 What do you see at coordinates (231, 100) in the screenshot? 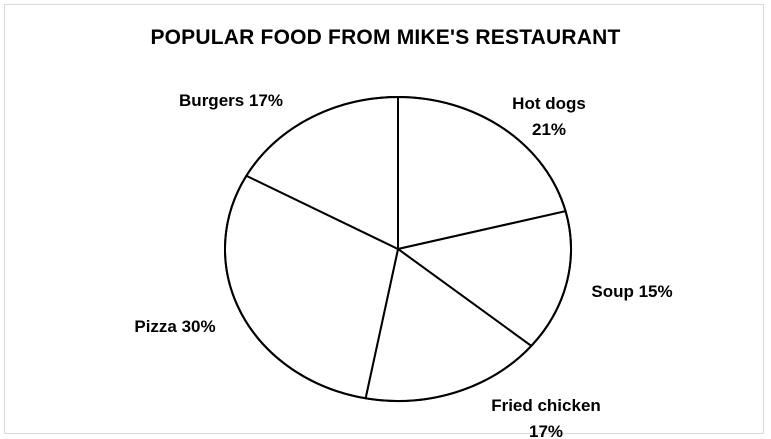
I see `slice-label-burgers: Burgers 17%` at bounding box center [231, 100].